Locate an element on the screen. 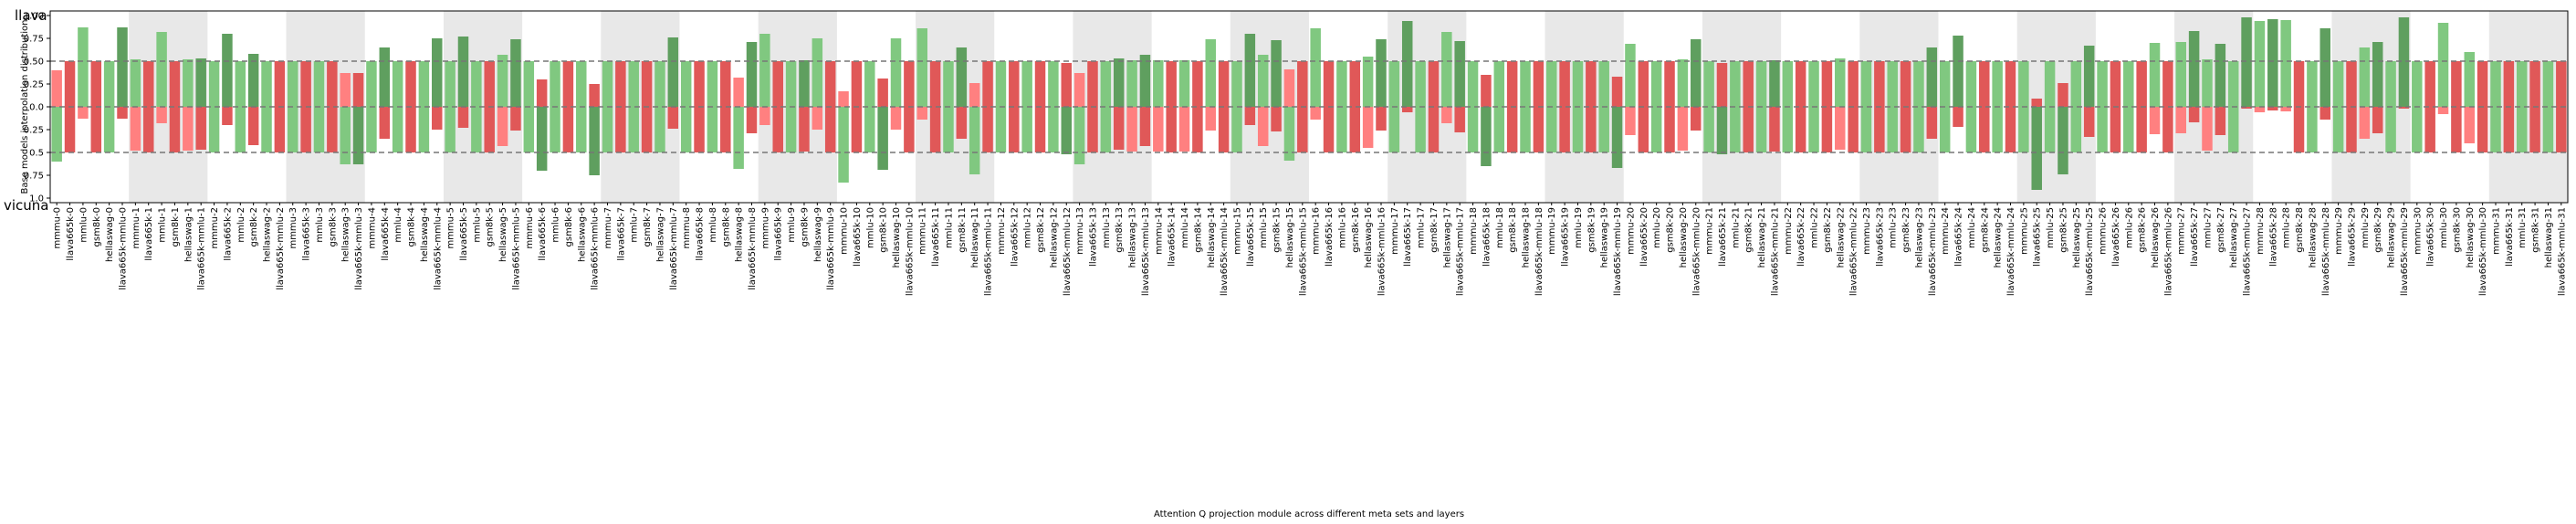 The height and width of the screenshot is (524, 2576). x-tick-label: hellaswag-15 is located at coordinates (1290, 237).